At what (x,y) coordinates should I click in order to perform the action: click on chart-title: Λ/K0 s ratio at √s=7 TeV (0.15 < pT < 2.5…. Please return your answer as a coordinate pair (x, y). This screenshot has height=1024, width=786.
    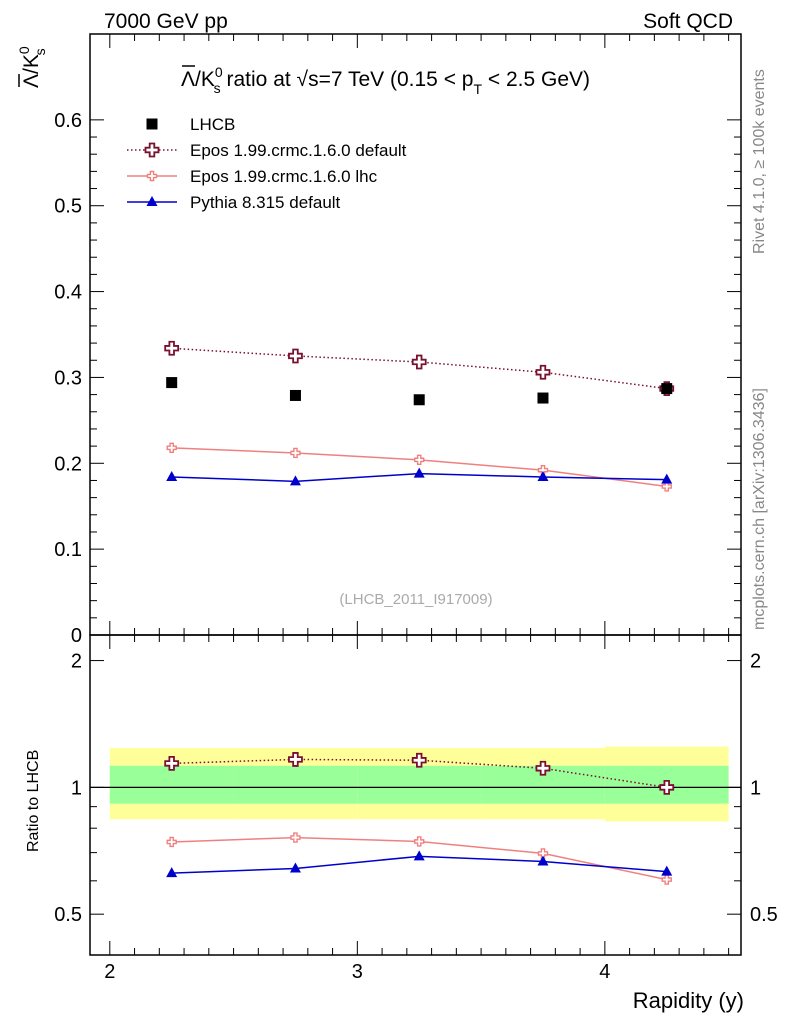
    Looking at the image, I should click on (385, 80).